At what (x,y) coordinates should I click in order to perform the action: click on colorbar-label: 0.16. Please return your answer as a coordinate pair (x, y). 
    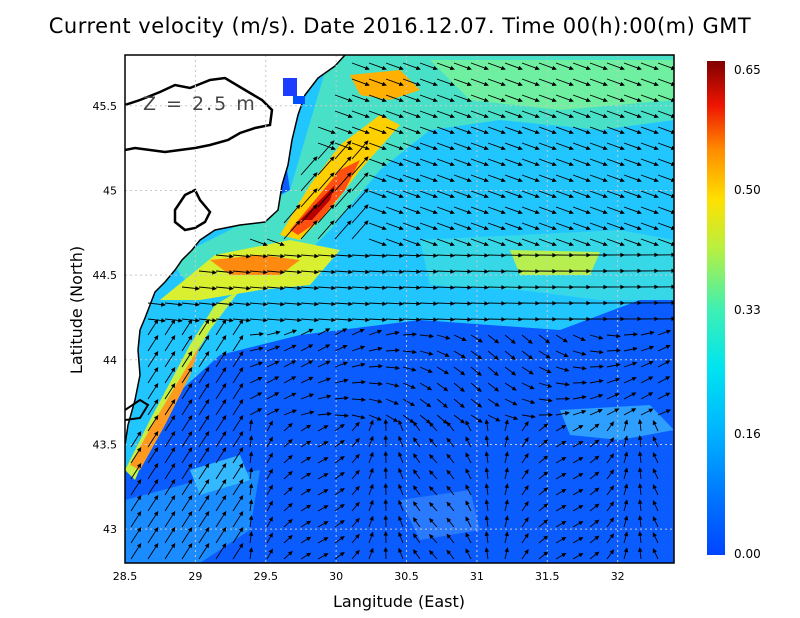
    Looking at the image, I should click on (747, 434).